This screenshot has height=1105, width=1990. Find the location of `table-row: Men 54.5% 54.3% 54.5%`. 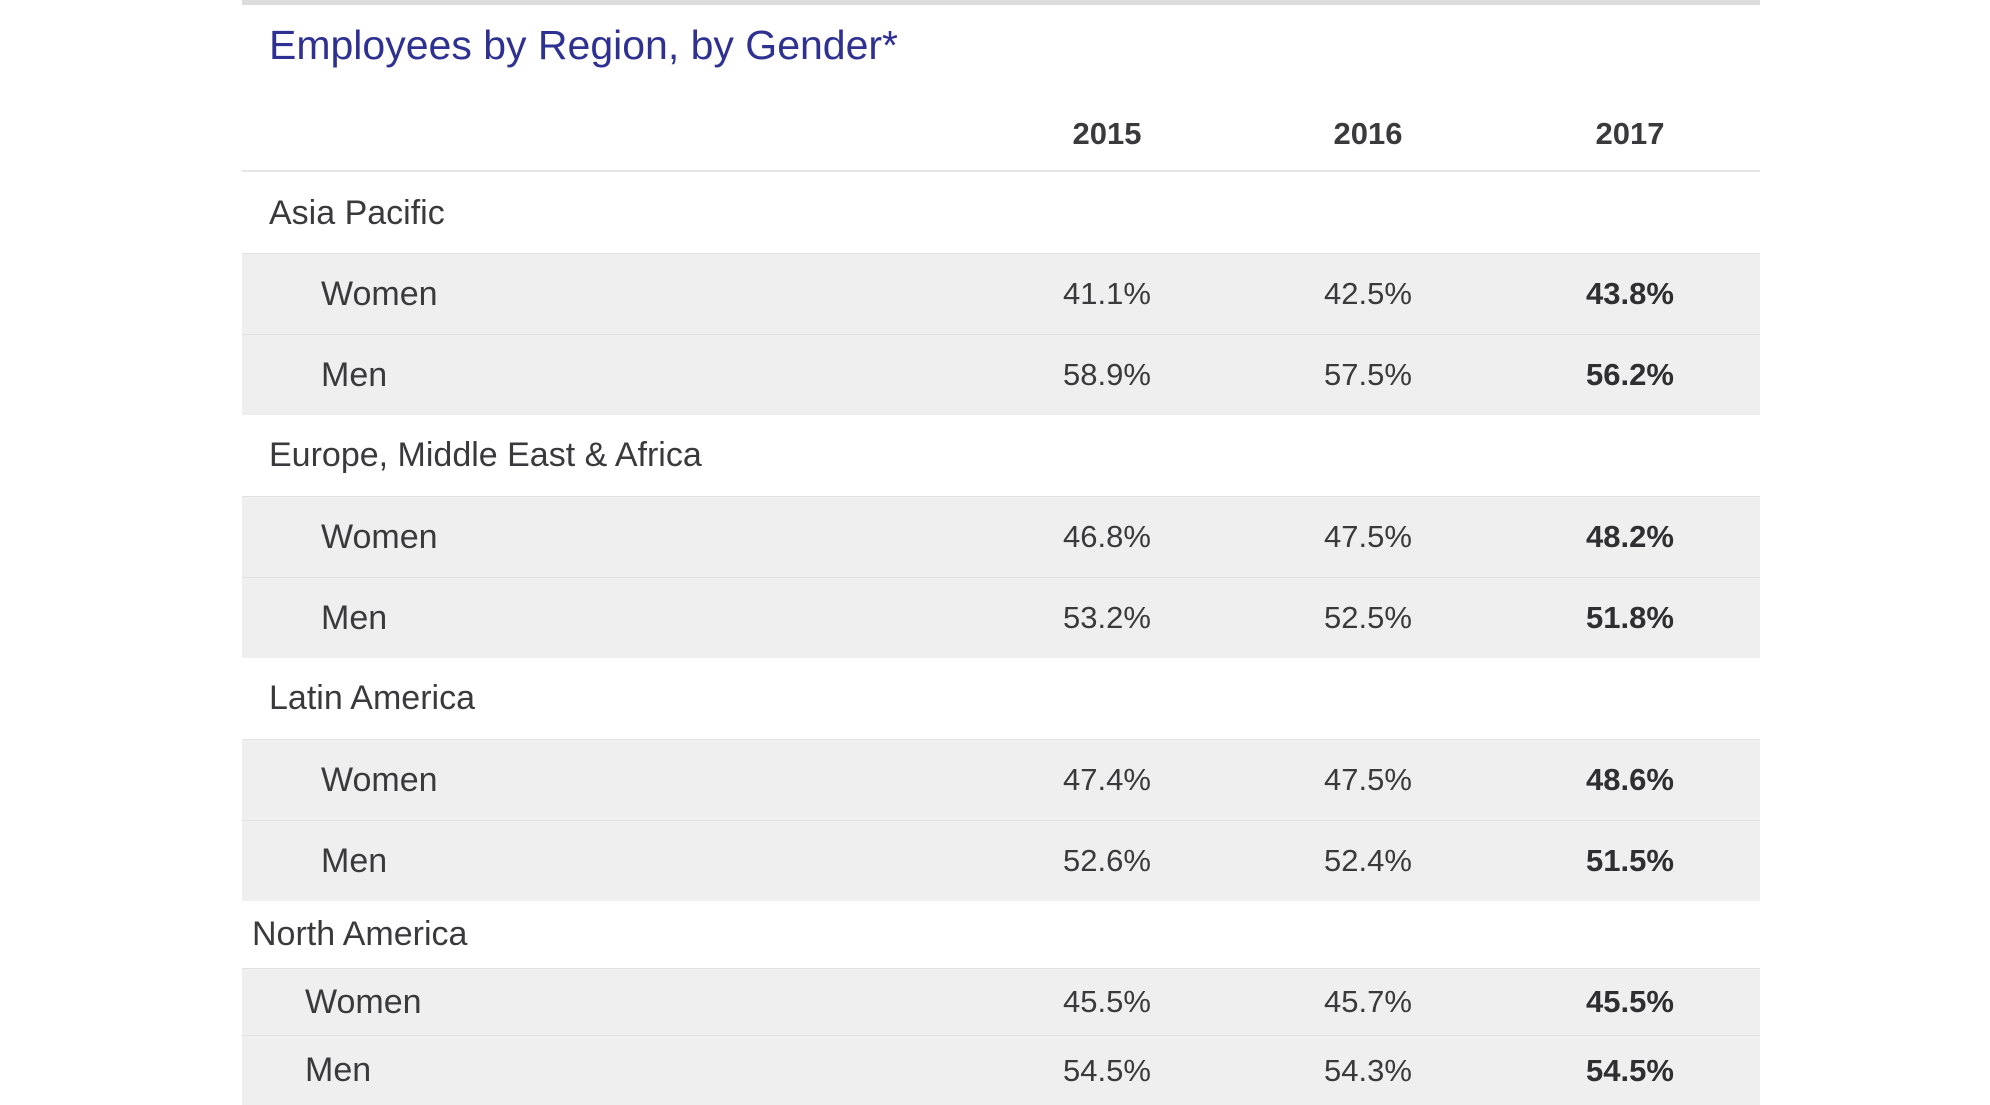

table-row: Men 54.5% 54.3% 54.5% is located at coordinates (1001, 1070).